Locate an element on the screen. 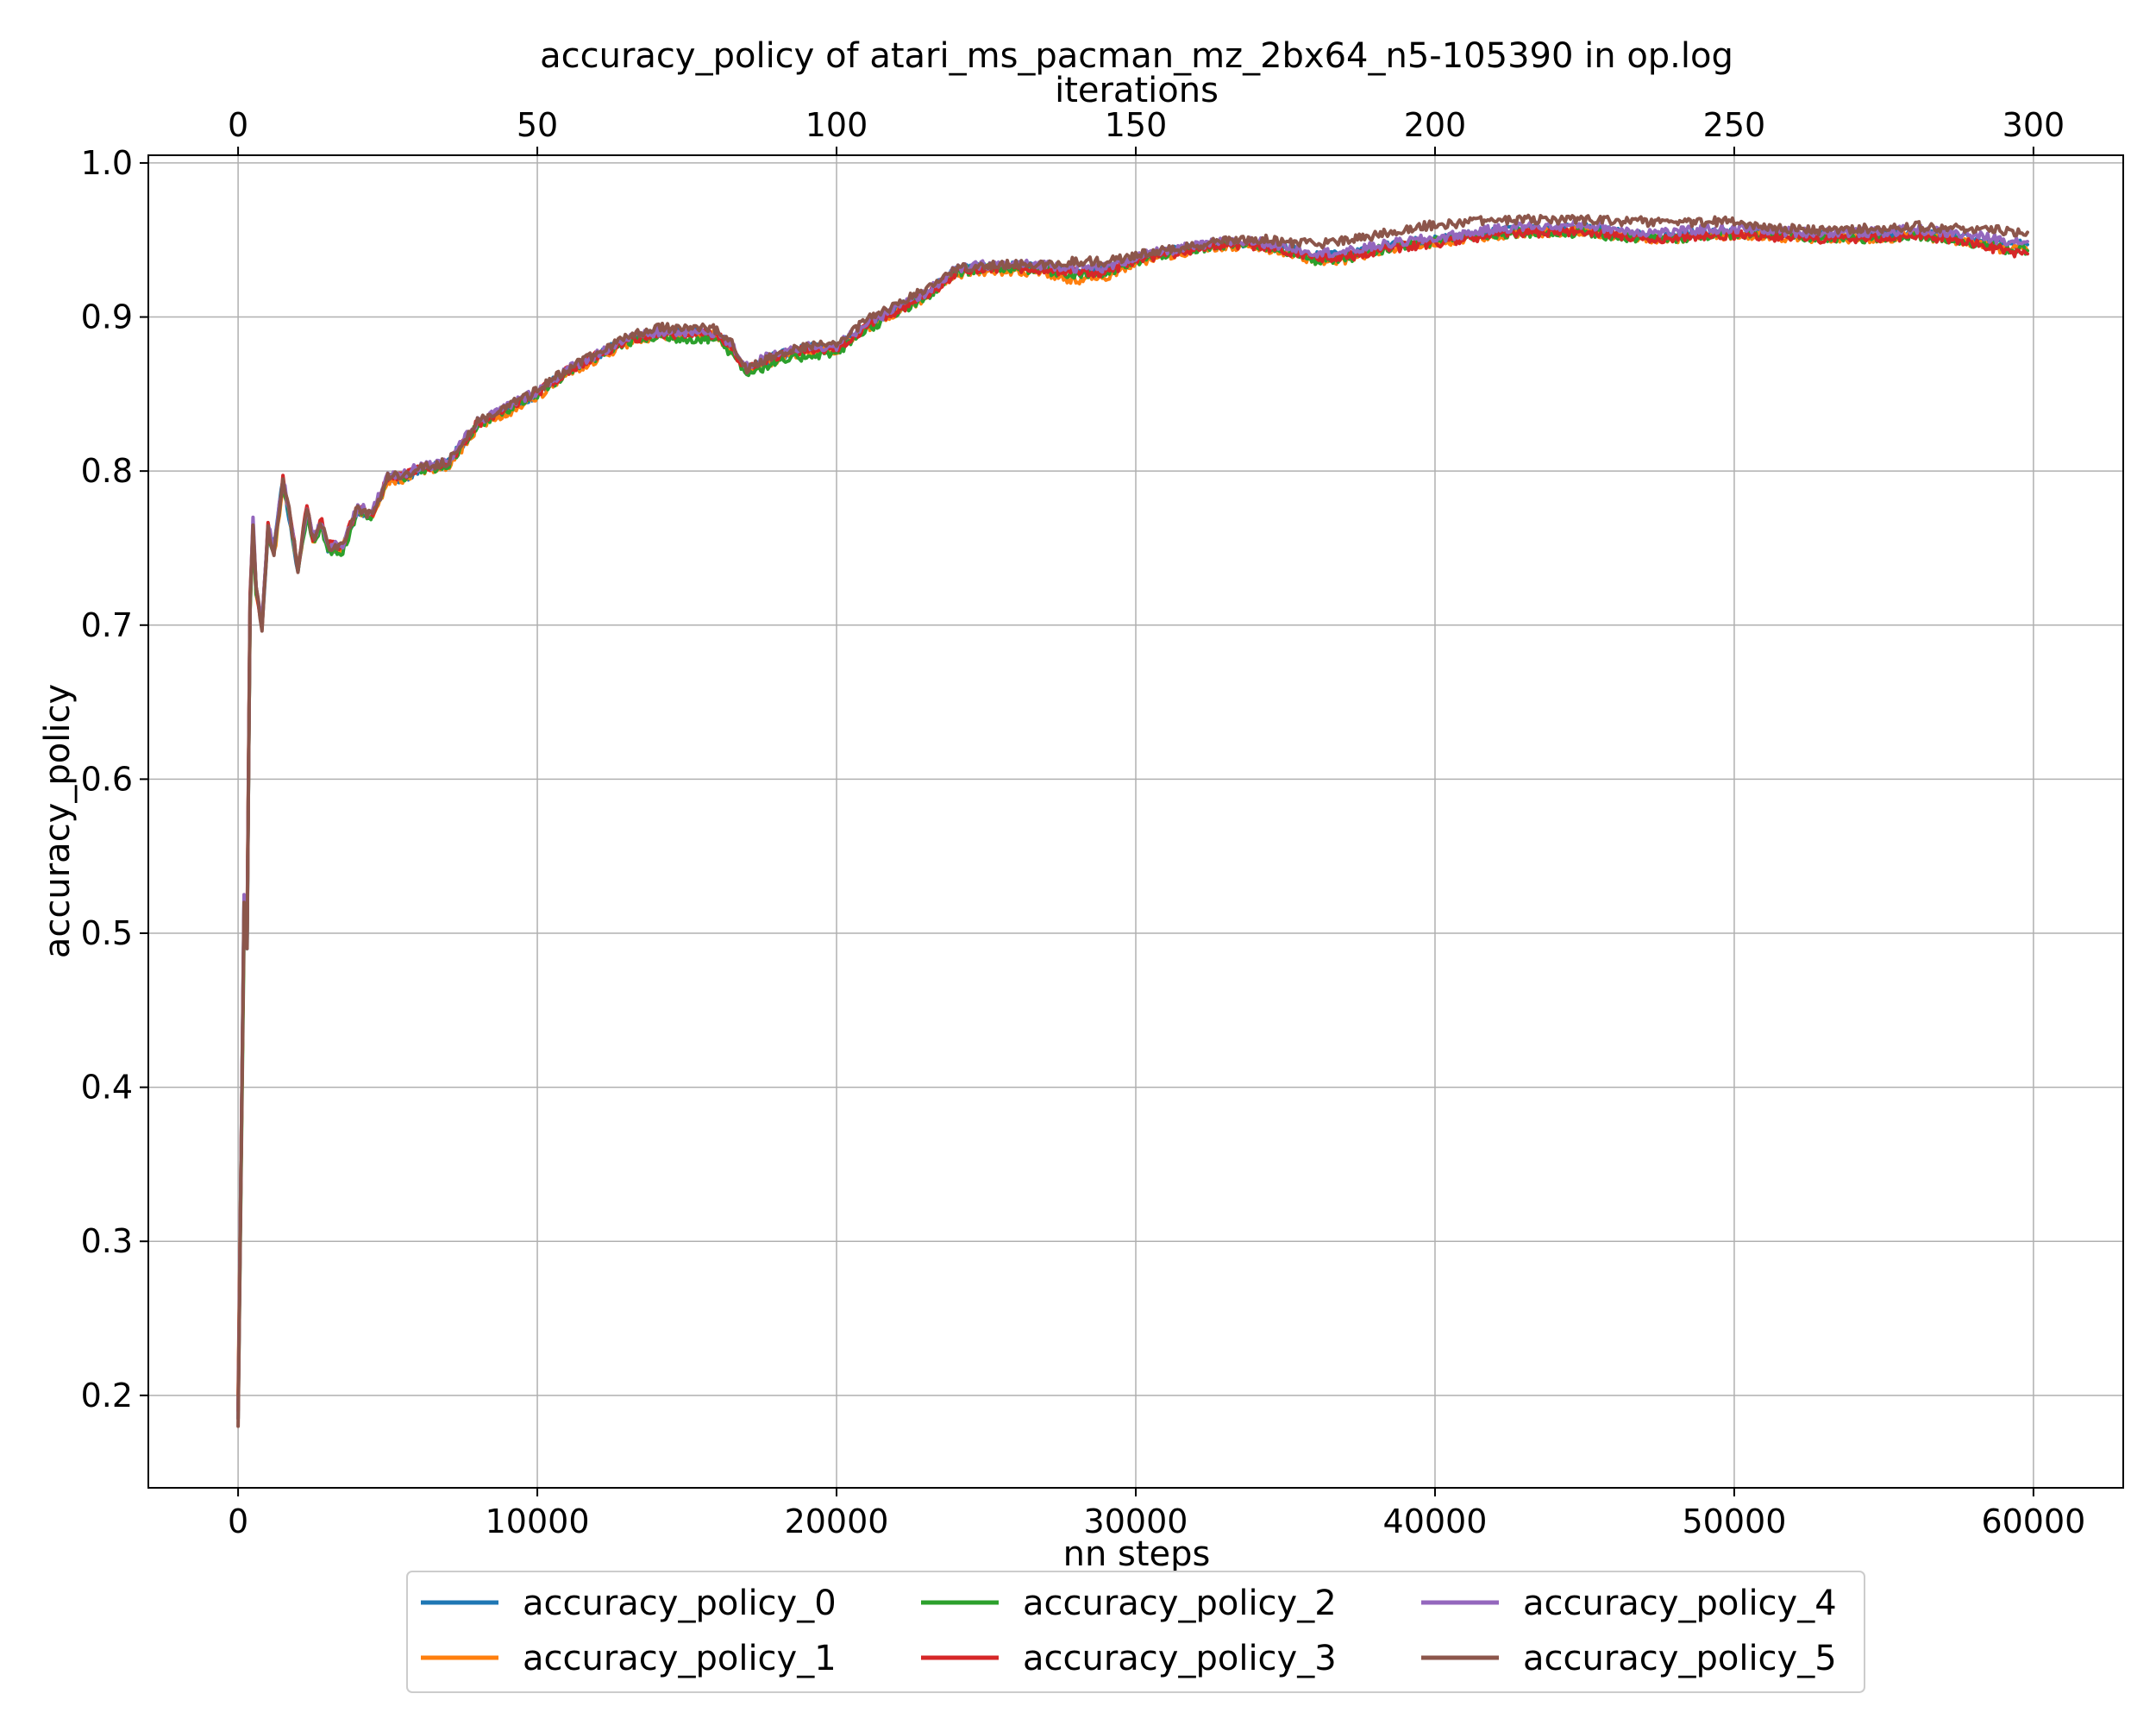 This screenshot has width=2156, height=1725. x-axis-title: nn steps is located at coordinates (1137, 1554).